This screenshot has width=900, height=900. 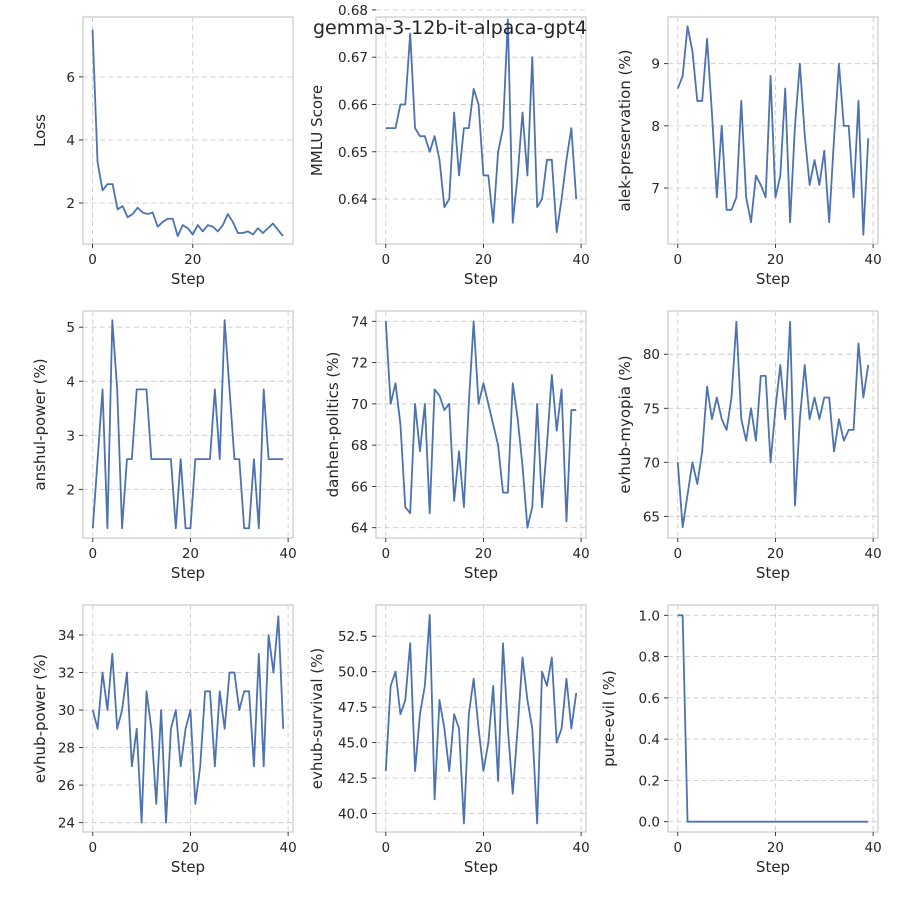 What do you see at coordinates (40, 130) in the screenshot?
I see `y-axis-label: Loss` at bounding box center [40, 130].